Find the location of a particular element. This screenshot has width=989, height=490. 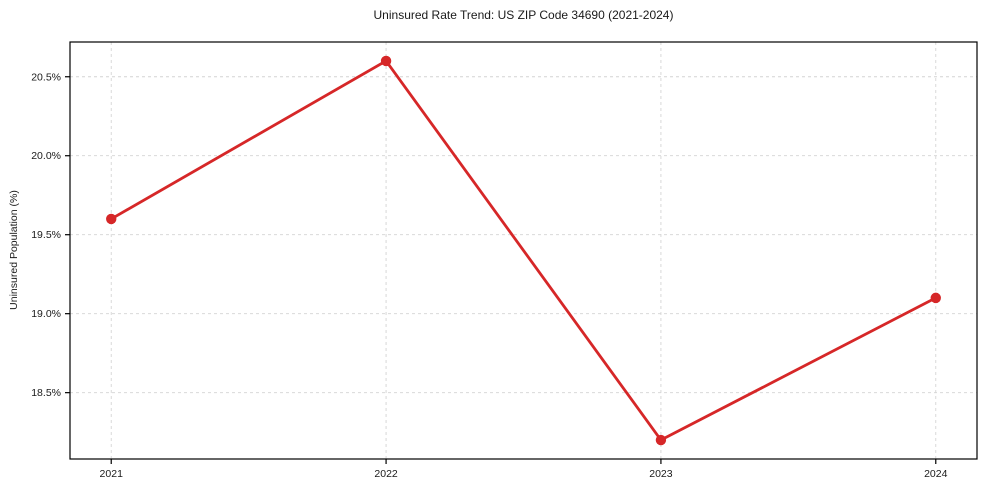

y-tick-label: 19.5% is located at coordinates (46, 235).